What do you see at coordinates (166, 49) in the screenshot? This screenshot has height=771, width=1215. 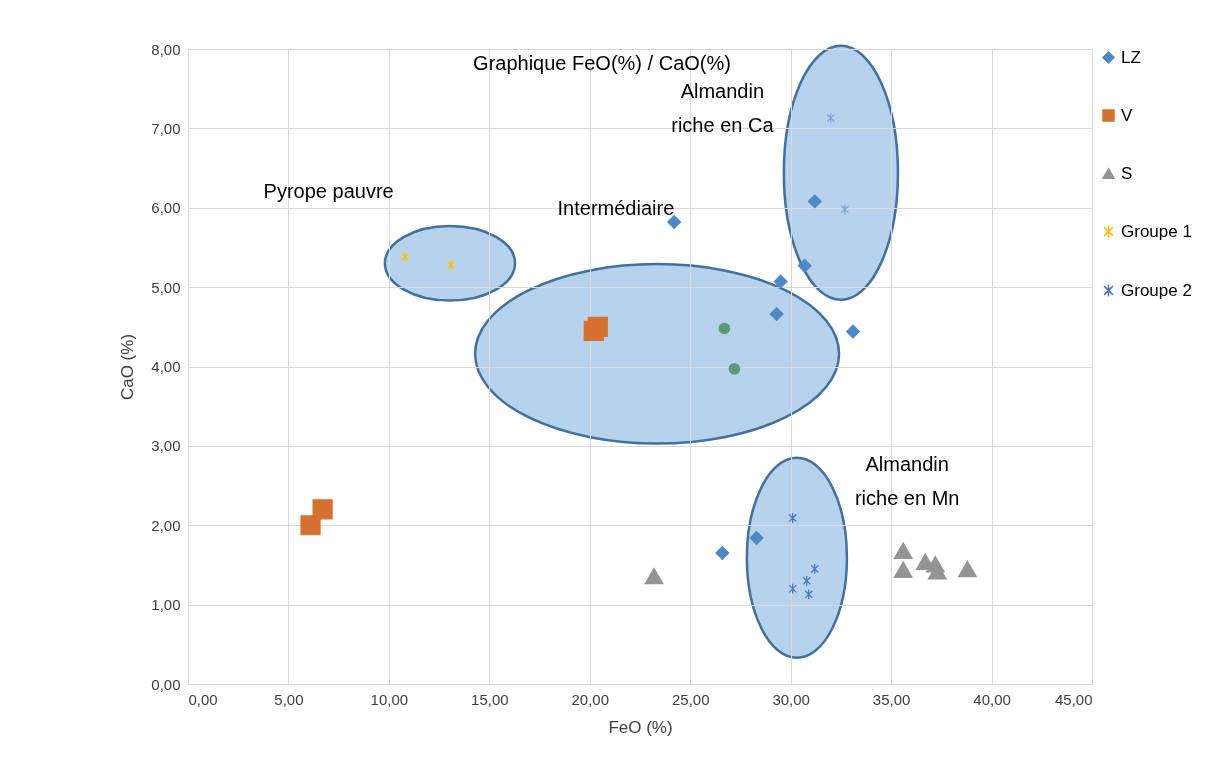 I see `y-tick-label: 8,00` at bounding box center [166, 49].